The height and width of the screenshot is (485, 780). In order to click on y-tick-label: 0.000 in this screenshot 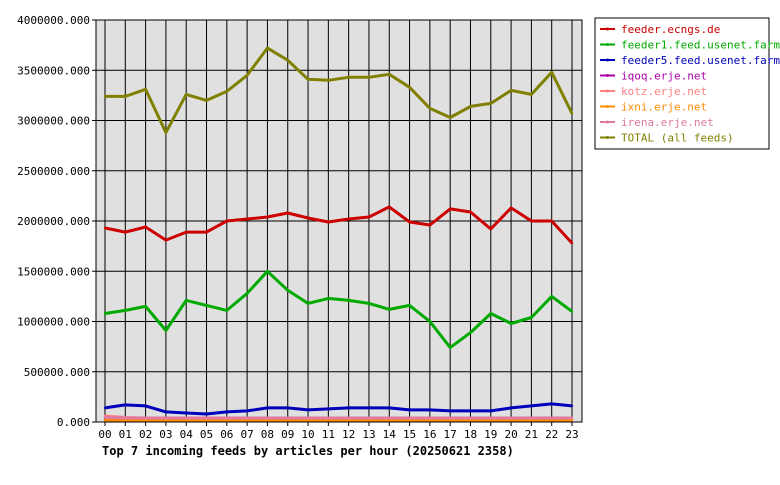, I will do `click(73, 422)`.